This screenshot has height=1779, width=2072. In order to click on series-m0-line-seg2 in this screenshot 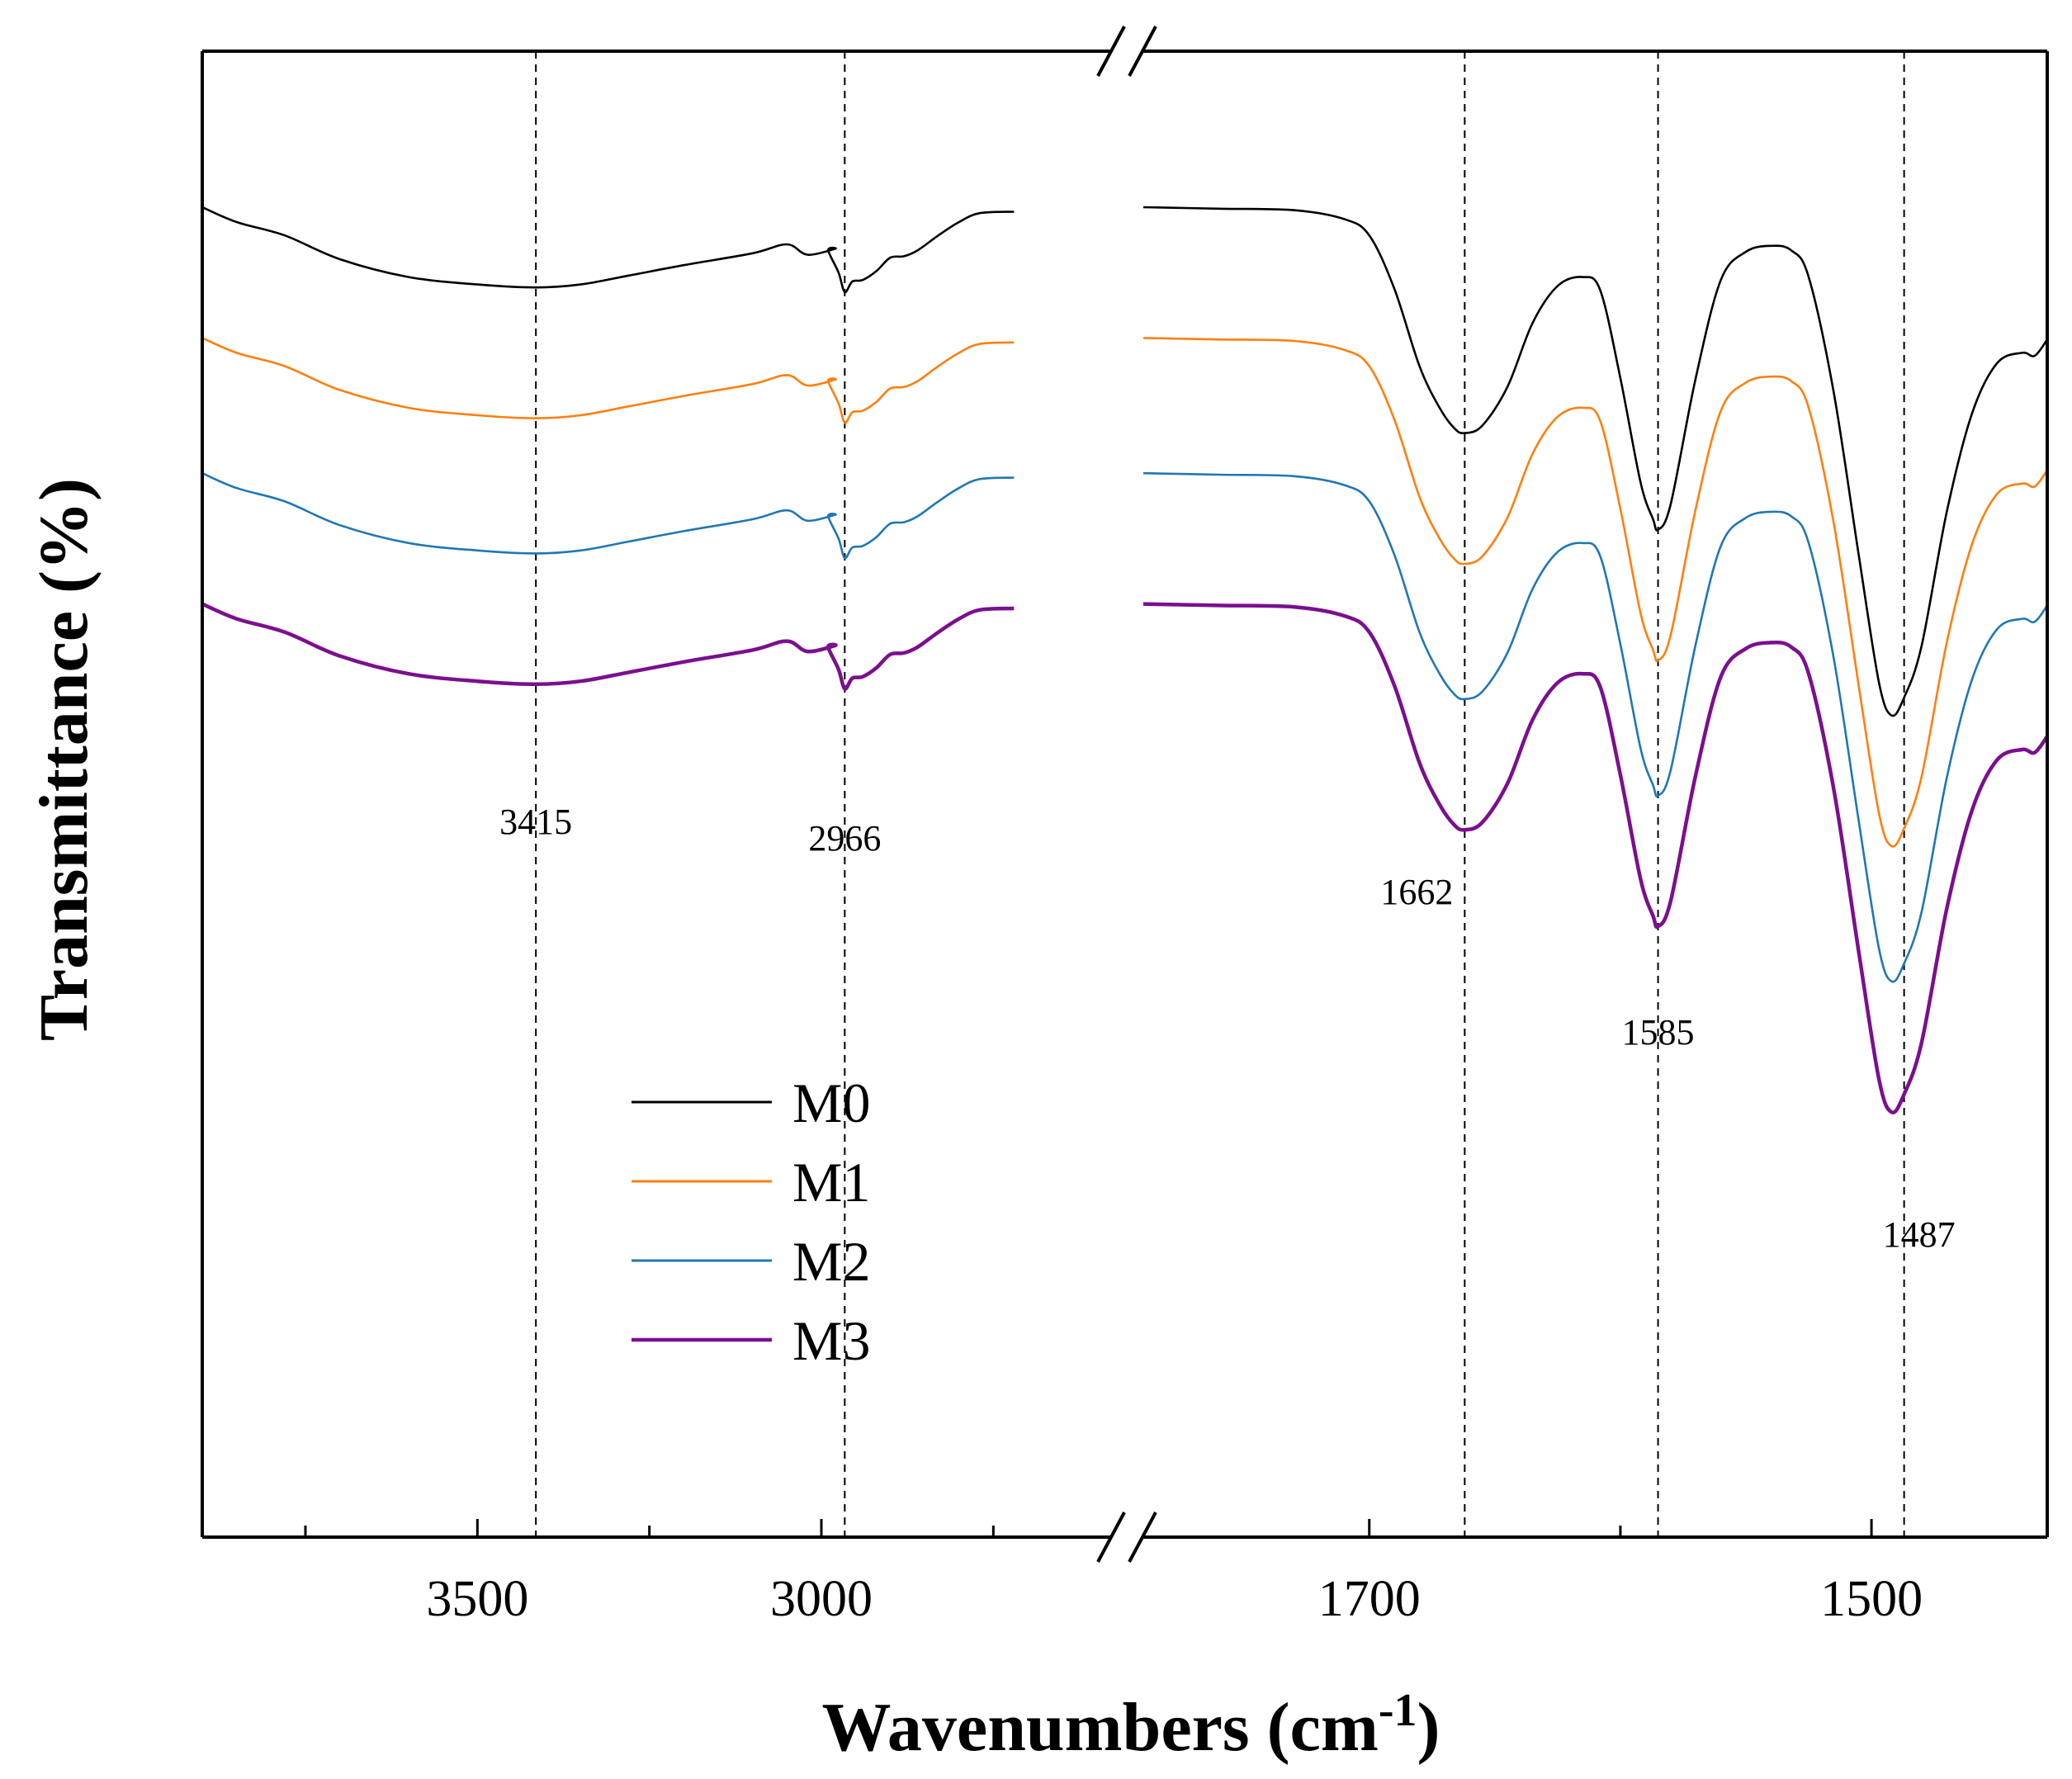, I will do `click(1595, 462)`.